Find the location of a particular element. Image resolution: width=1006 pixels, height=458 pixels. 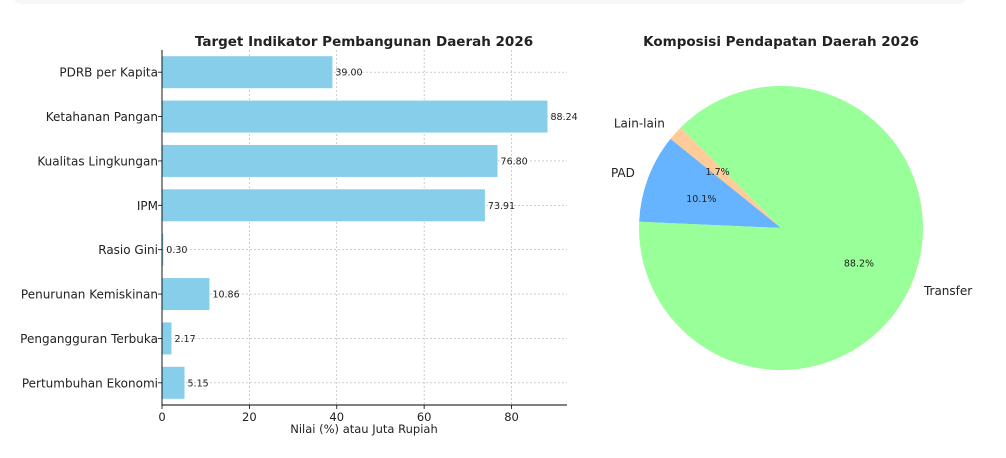

pie-slice-label: Transfer is located at coordinates (947, 291).